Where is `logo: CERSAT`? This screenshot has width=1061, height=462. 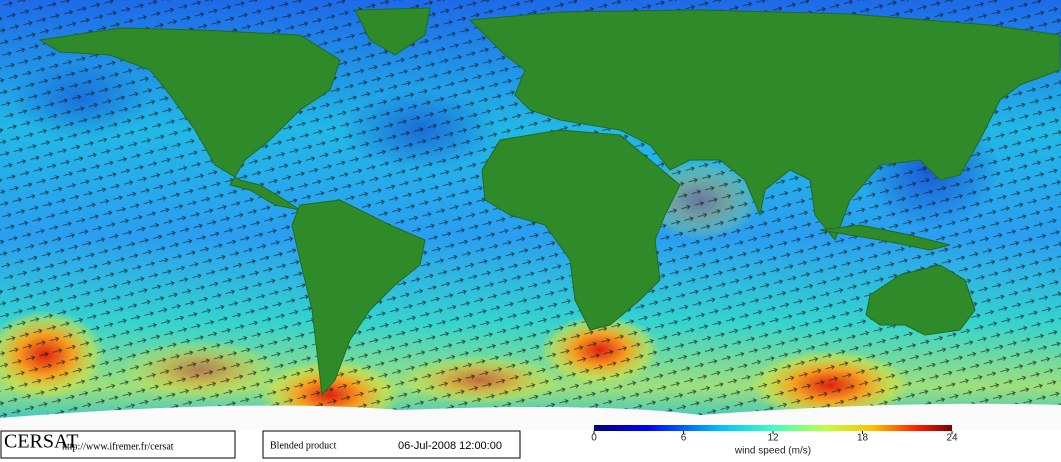
logo: CERSAT is located at coordinates (41, 442).